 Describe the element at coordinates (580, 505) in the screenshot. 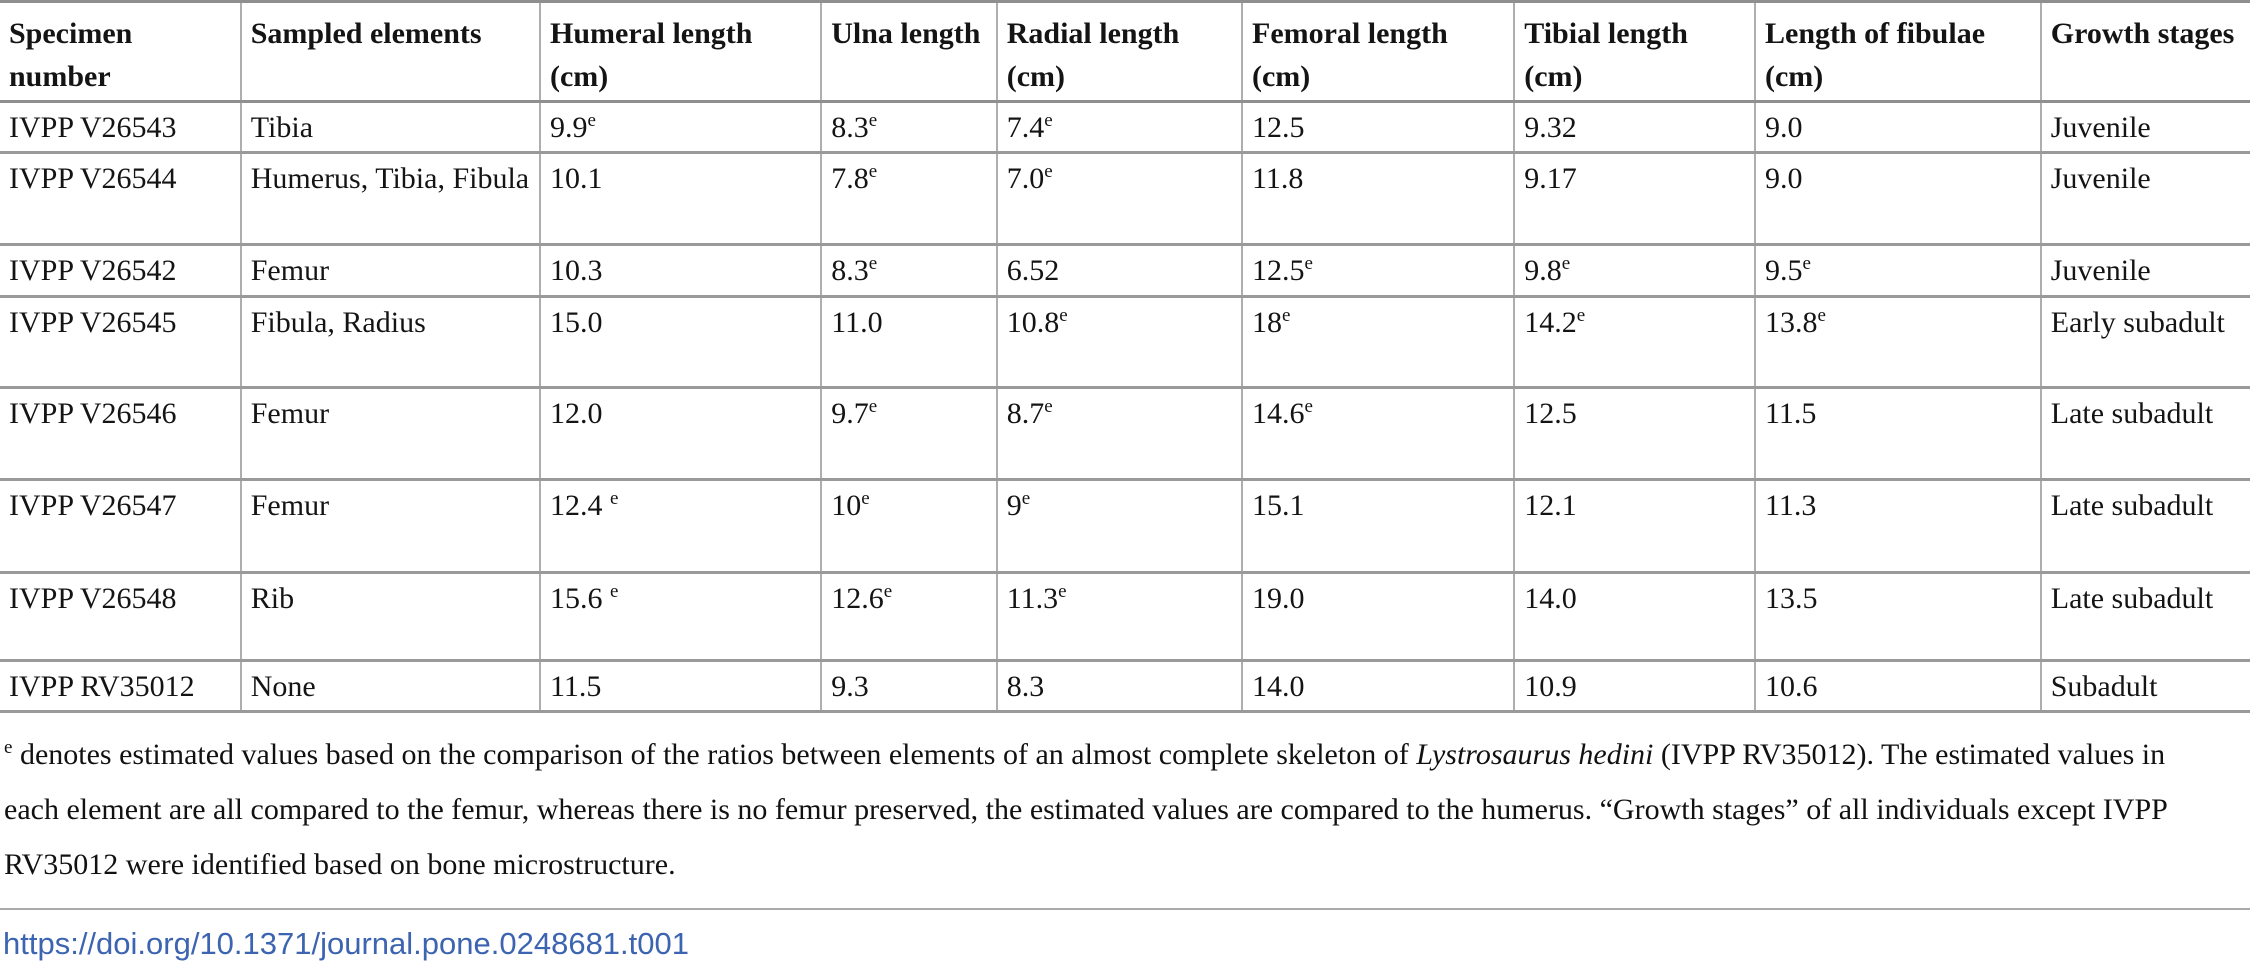

I see `cell-value: 12.4` at that location.